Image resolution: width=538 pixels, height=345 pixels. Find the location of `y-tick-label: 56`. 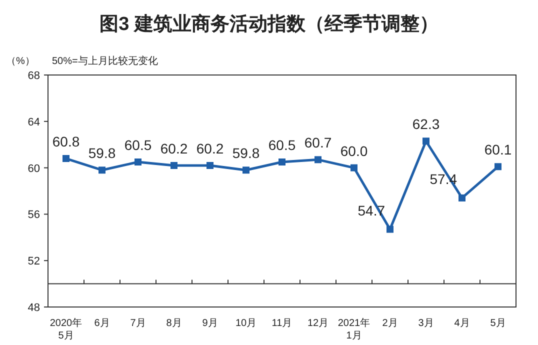

y-tick-label: 56 is located at coordinates (34, 215).